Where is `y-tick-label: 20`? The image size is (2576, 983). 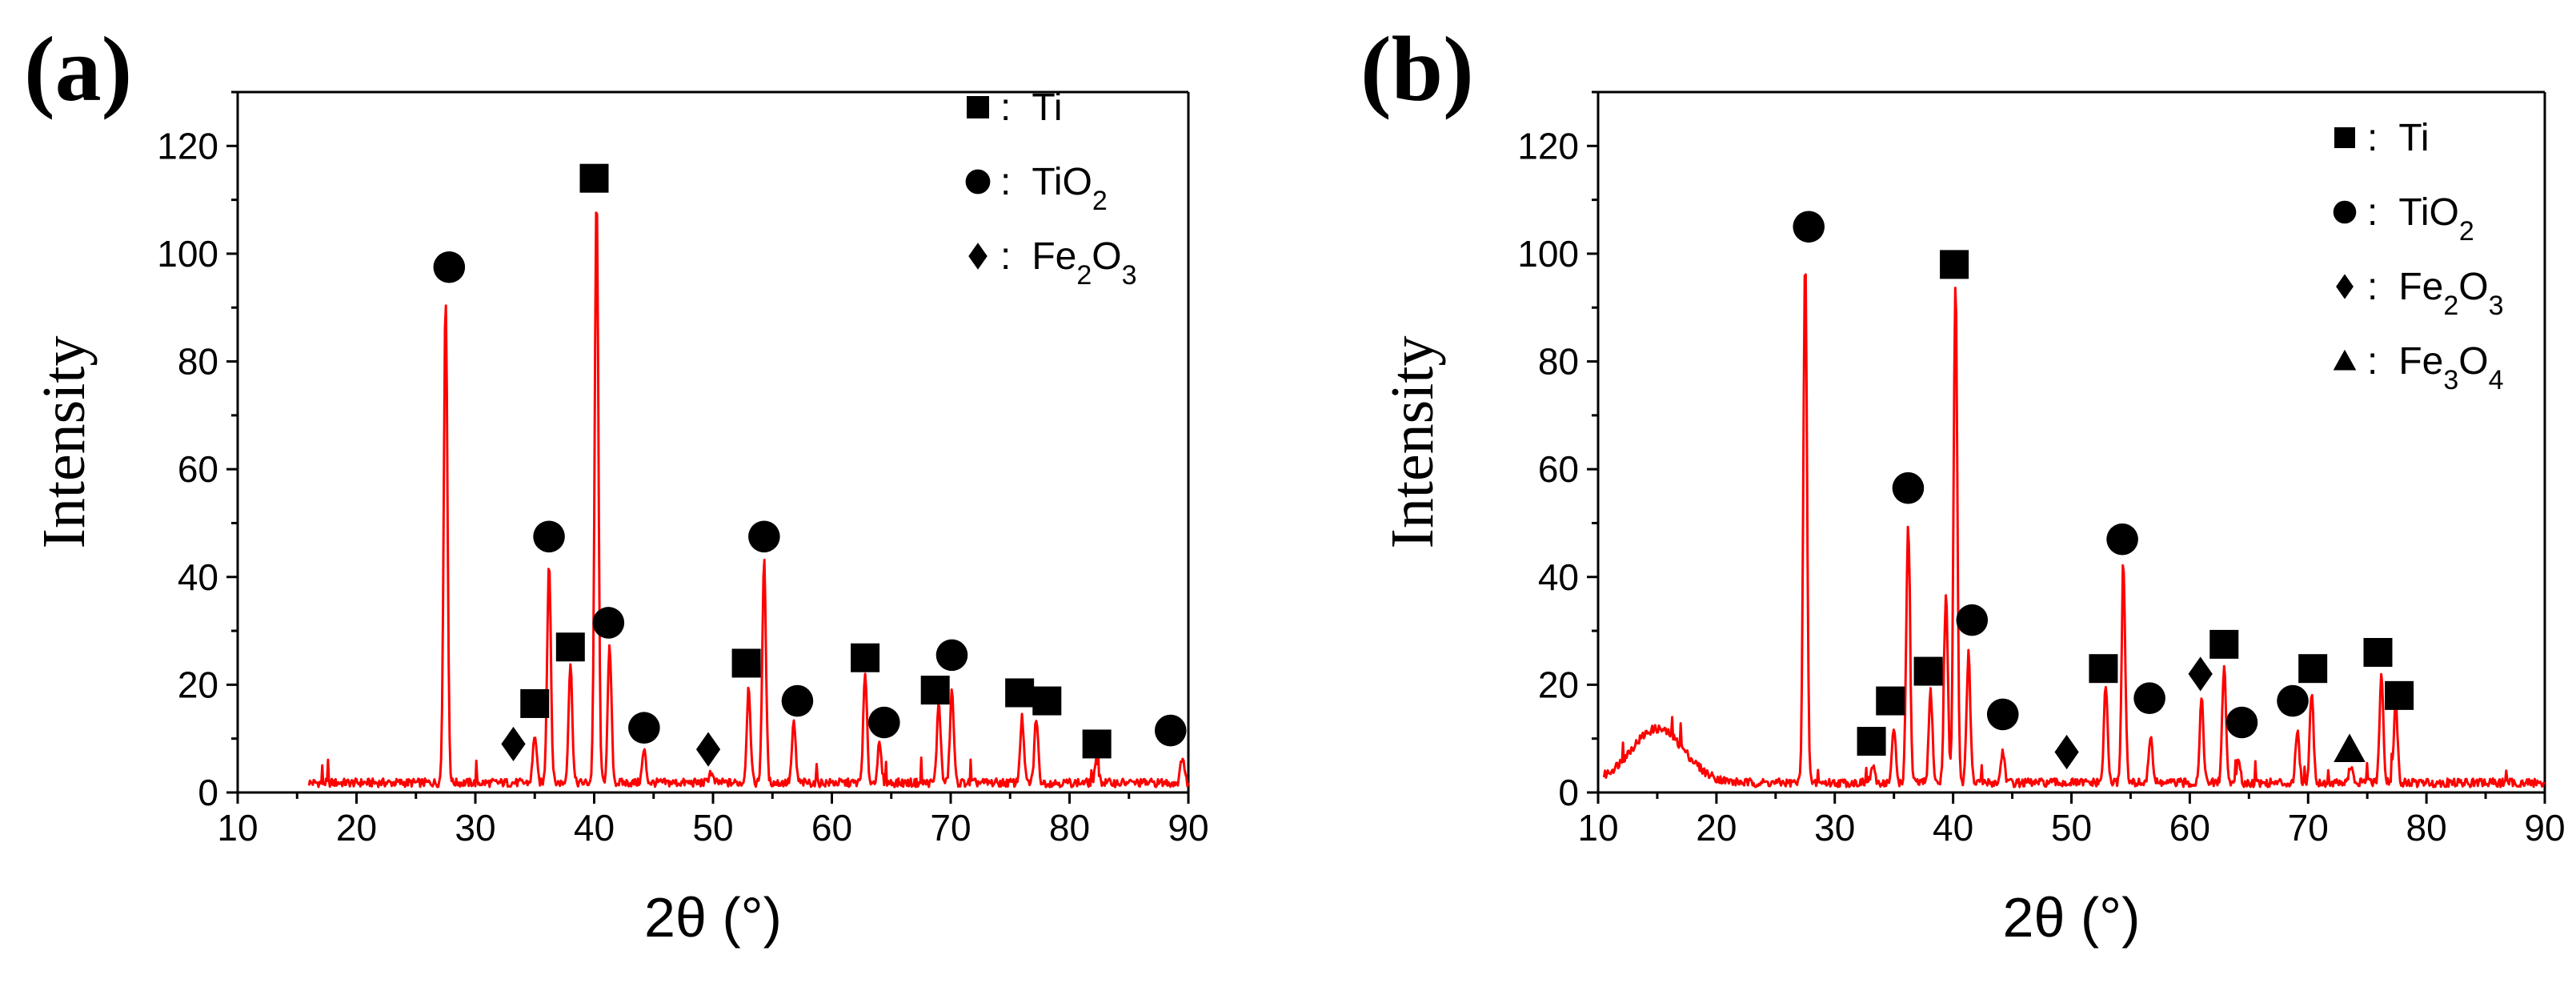
y-tick-label: 20 is located at coordinates (1558, 684).